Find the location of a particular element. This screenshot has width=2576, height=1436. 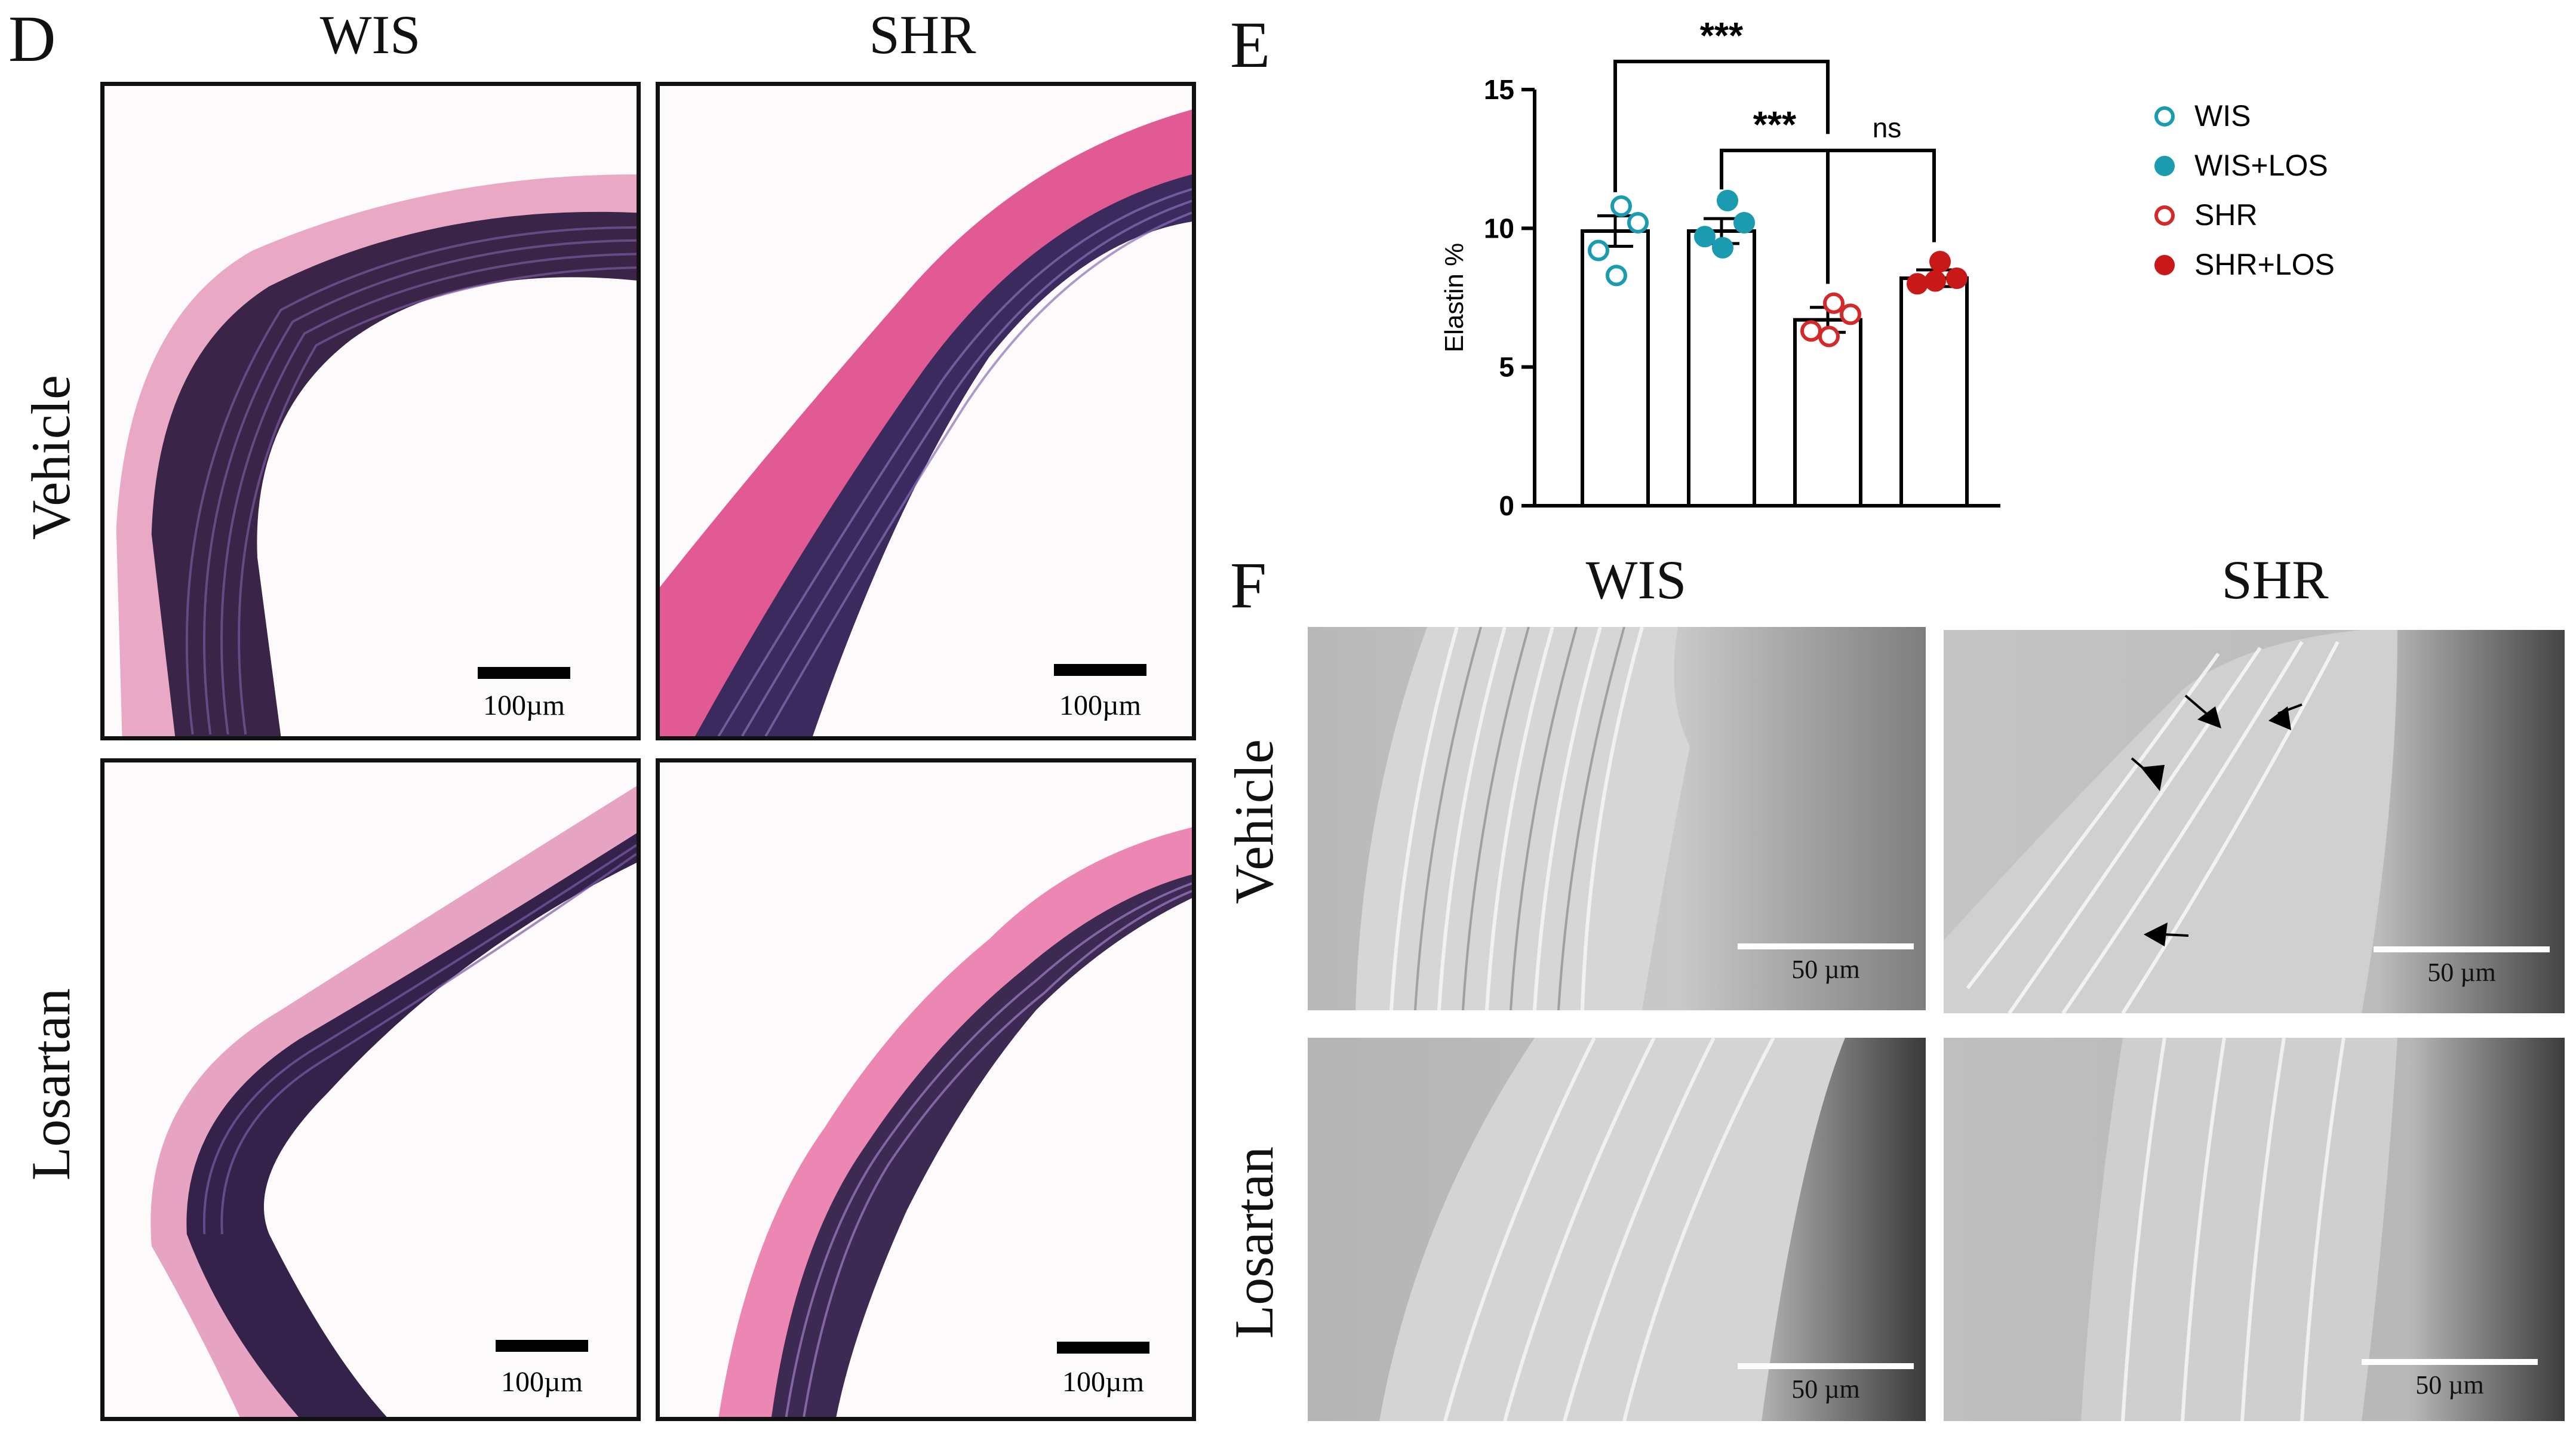

legend-label: SHR is located at coordinates (2226, 215).